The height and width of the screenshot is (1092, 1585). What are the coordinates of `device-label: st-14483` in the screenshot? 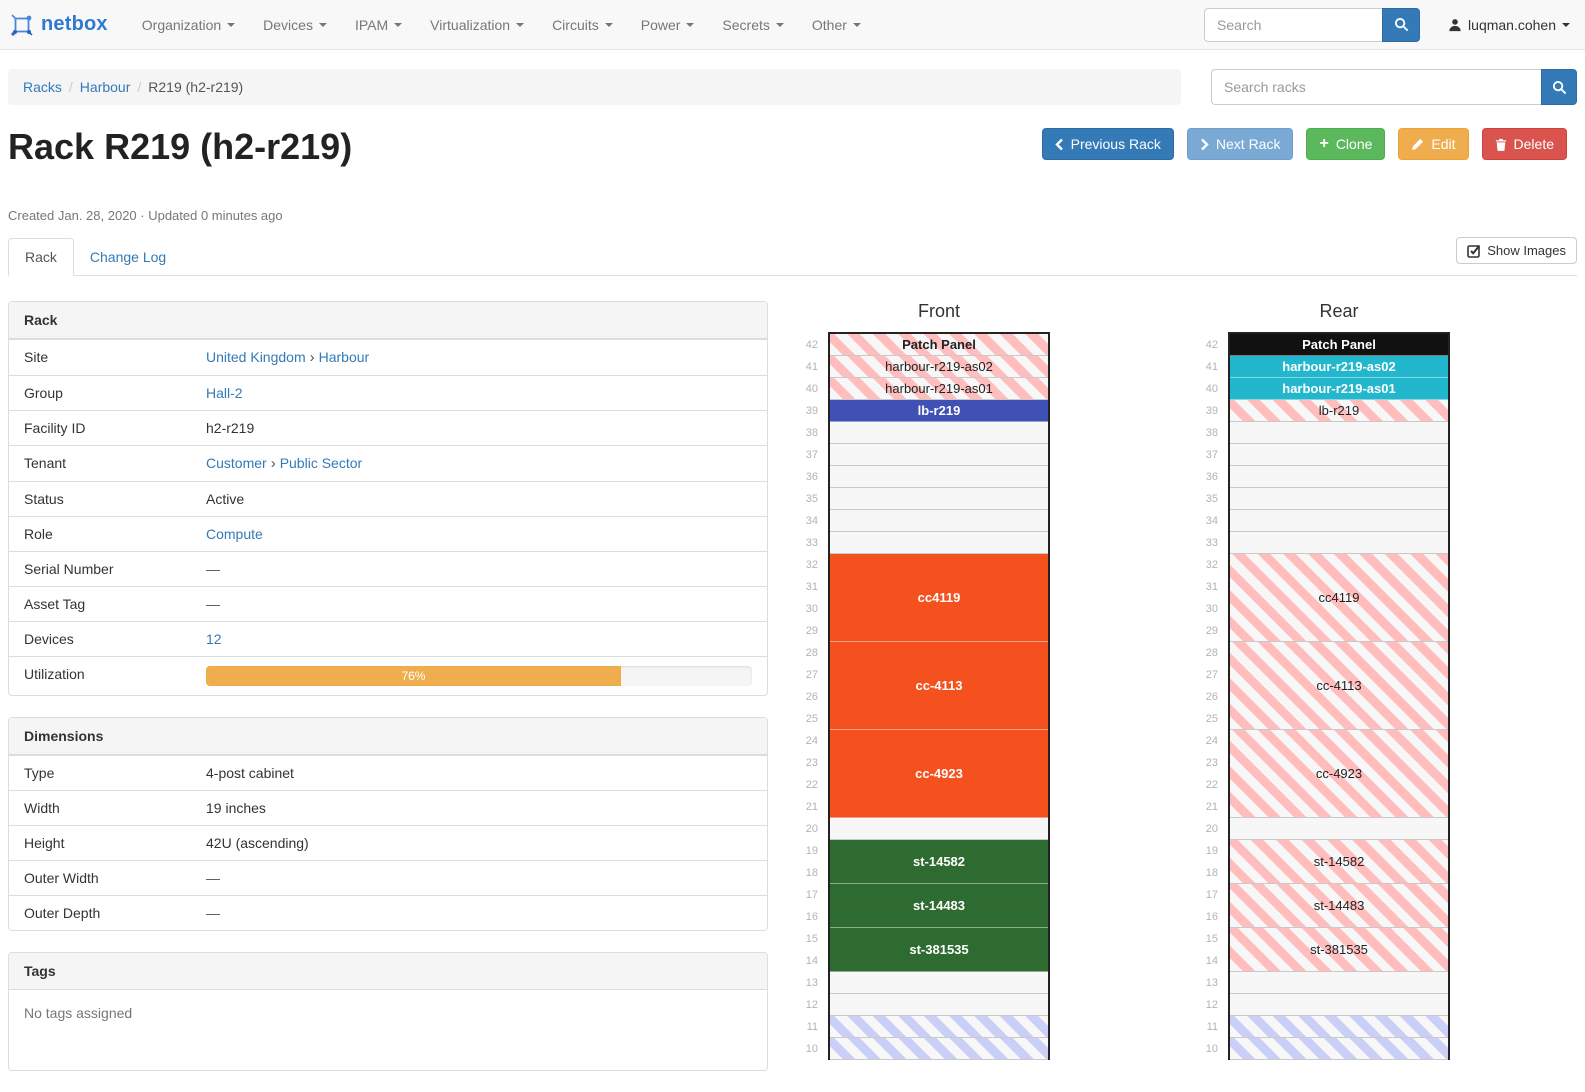 It's located at (1339, 905).